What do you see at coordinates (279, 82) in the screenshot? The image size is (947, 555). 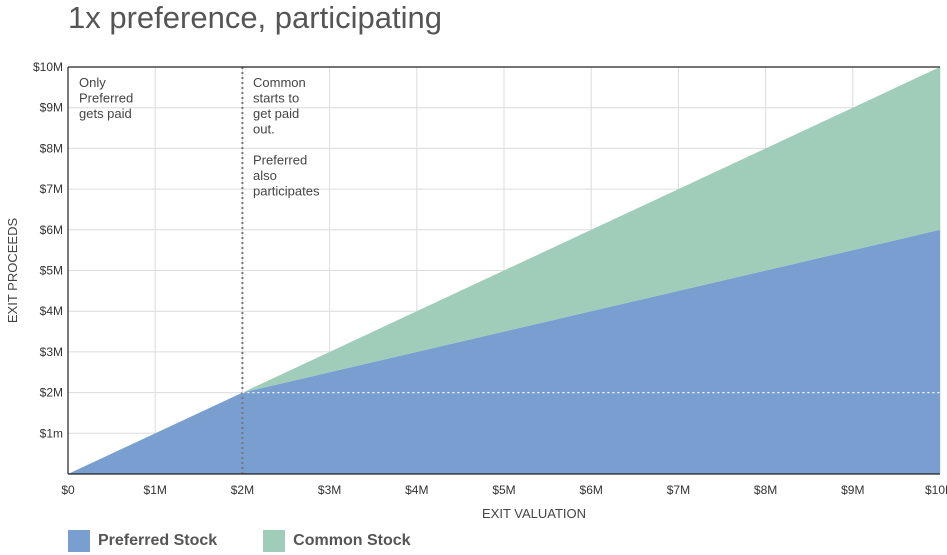 I see `annotation-common-paid: Common` at bounding box center [279, 82].